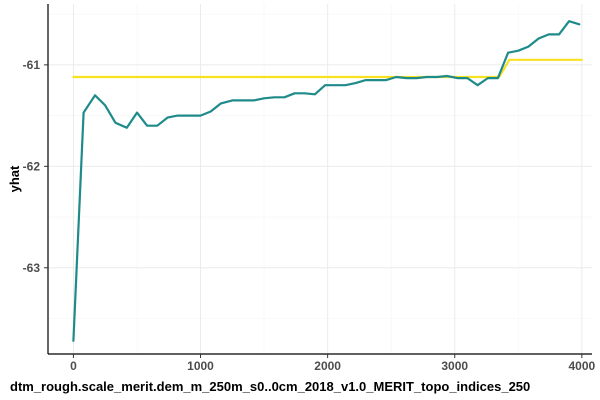 The image size is (600, 400). I want to click on y-tick-label: -61, so click(32, 65).